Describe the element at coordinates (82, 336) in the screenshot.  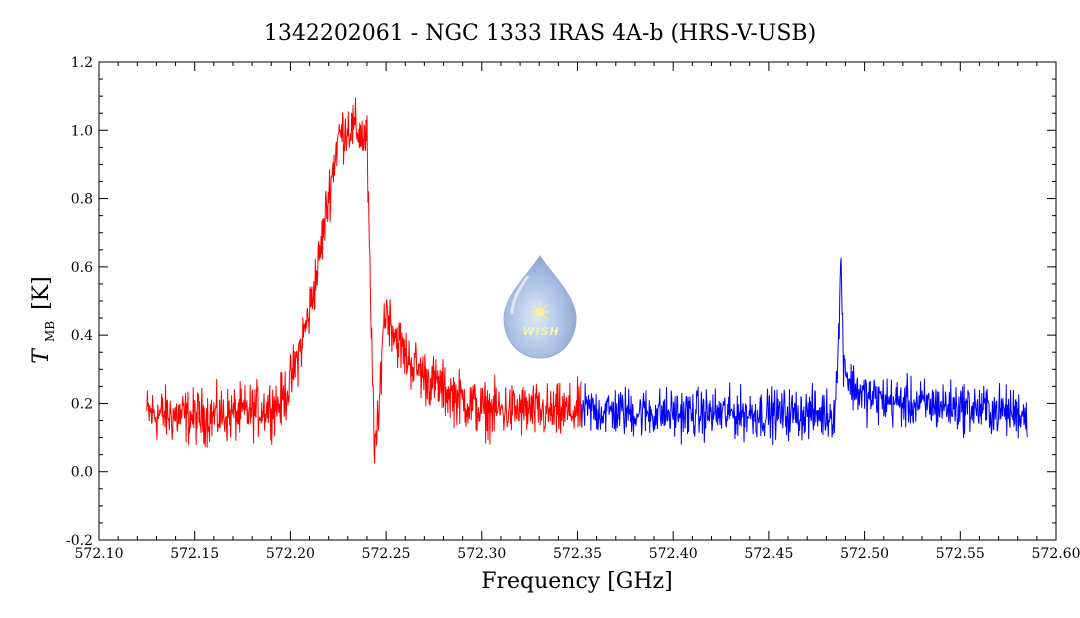
I see `y-tick-label: 0.4` at that location.